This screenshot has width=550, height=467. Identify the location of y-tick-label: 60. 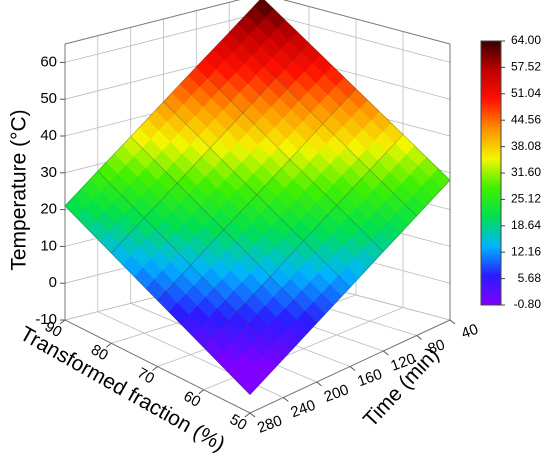
(192, 399).